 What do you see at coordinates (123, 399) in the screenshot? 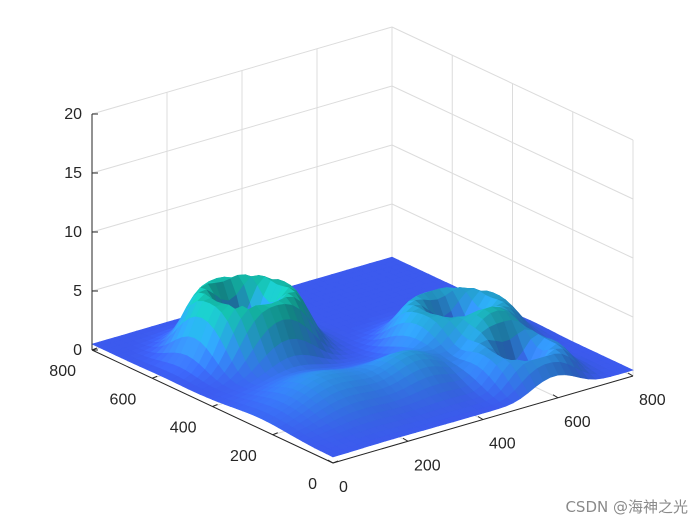
I see `y-tick-label: 600` at bounding box center [123, 399].